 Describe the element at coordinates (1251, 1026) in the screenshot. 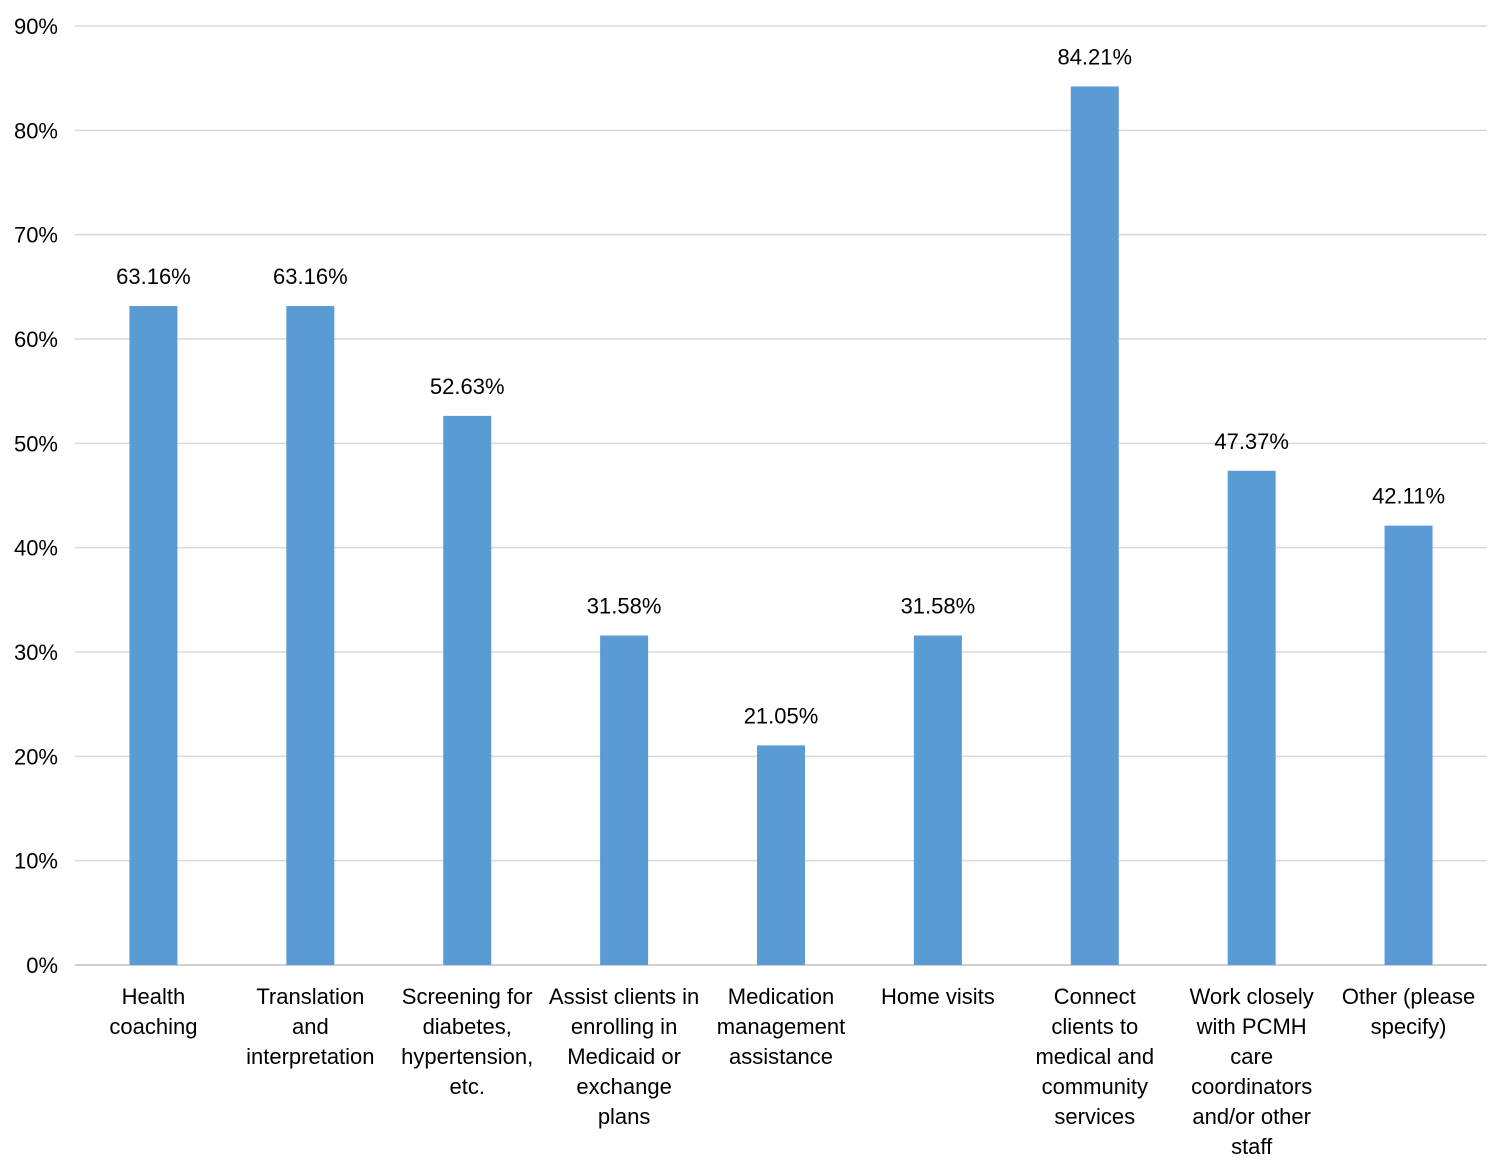

I see `x-tick-label-line: with PCMH` at that location.